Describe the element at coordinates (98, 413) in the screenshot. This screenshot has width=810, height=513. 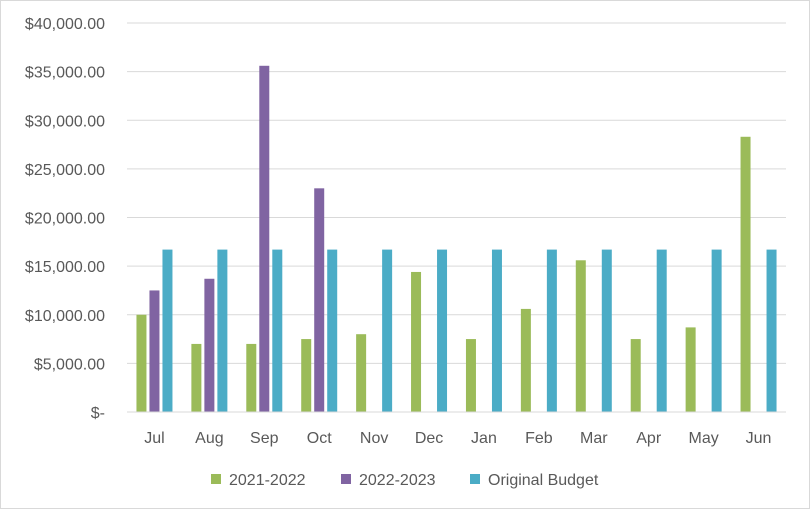
I see `y-tick-label: $-` at that location.